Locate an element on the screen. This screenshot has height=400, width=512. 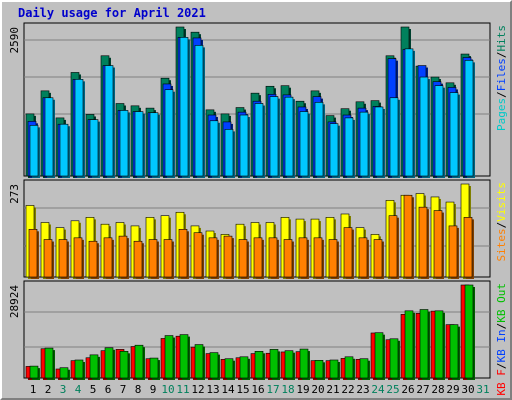
legend-entry-visits_sites-0: Sites is located at coordinates (501, 244).